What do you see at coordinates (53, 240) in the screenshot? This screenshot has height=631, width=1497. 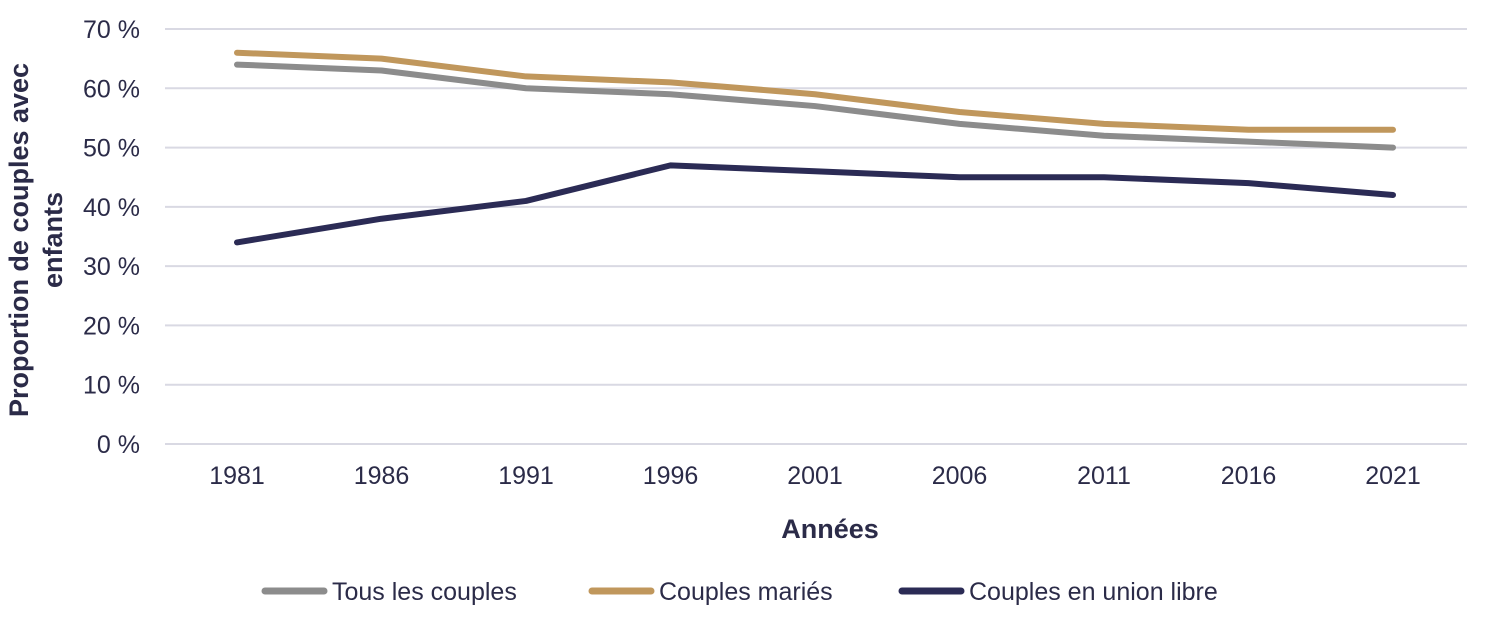 I see `y-axis-title-line-2: enfants` at bounding box center [53, 240].